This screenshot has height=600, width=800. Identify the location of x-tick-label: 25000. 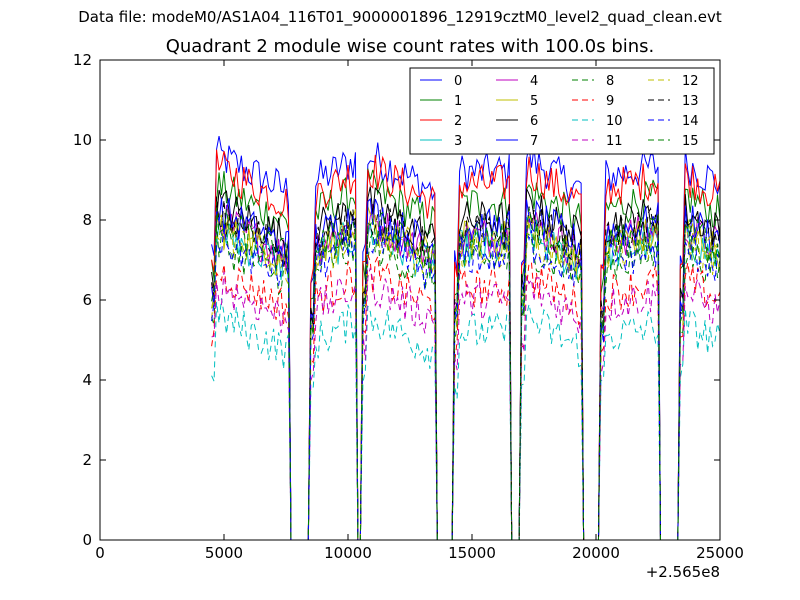
(720, 553).